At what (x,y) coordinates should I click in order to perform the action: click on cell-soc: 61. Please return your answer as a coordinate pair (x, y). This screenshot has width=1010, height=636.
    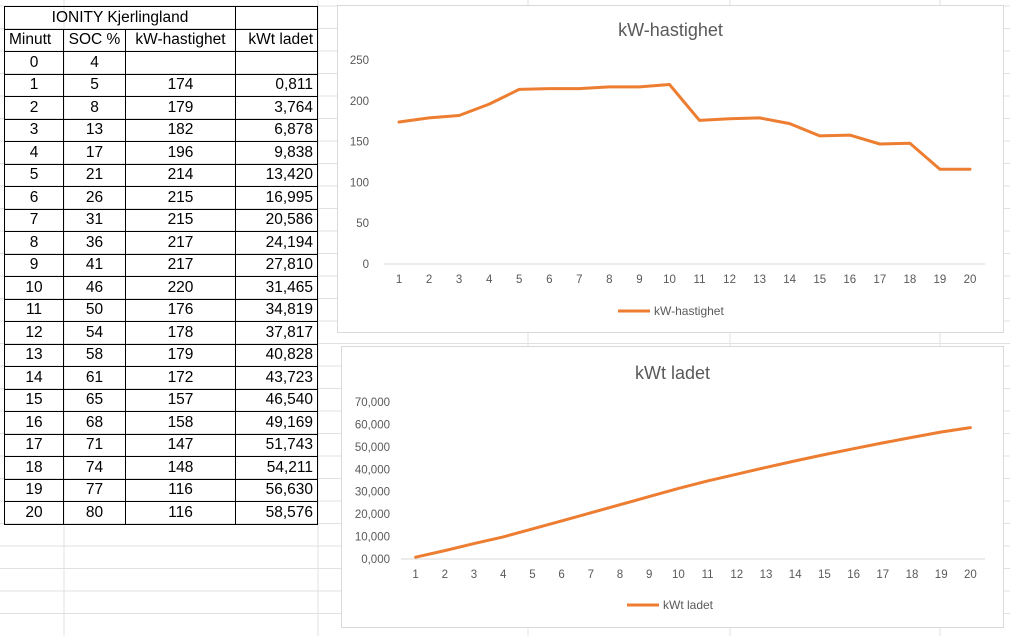
    Looking at the image, I should click on (94, 378).